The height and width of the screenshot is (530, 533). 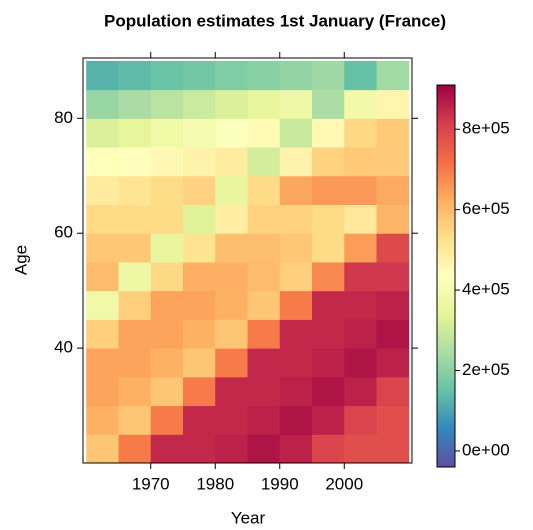 What do you see at coordinates (20, 260) in the screenshot?
I see `y-axis-label: Age` at bounding box center [20, 260].